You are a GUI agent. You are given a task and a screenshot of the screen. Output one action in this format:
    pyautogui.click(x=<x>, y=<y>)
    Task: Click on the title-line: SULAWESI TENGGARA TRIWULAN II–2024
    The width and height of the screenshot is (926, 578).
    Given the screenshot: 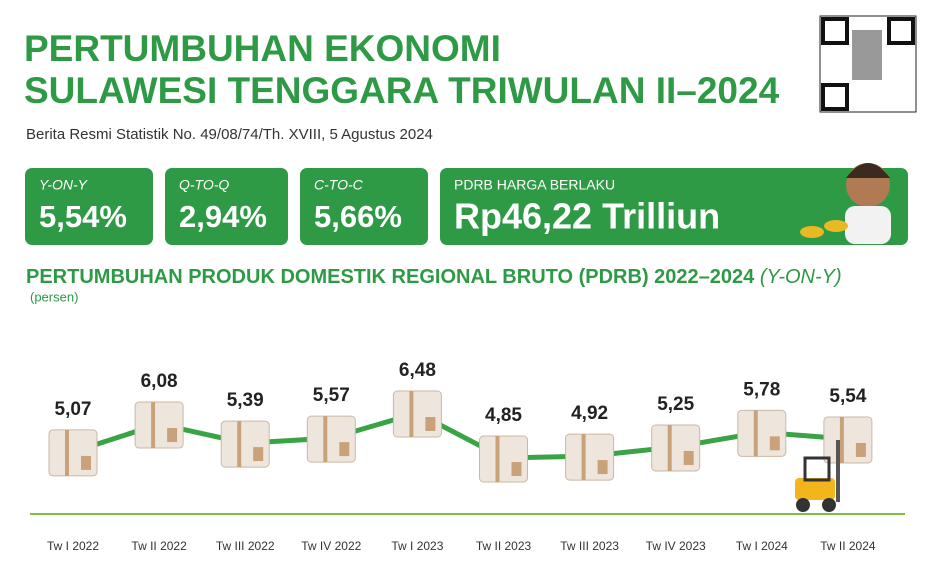 What is the action you would take?
    pyautogui.click(x=402, y=90)
    